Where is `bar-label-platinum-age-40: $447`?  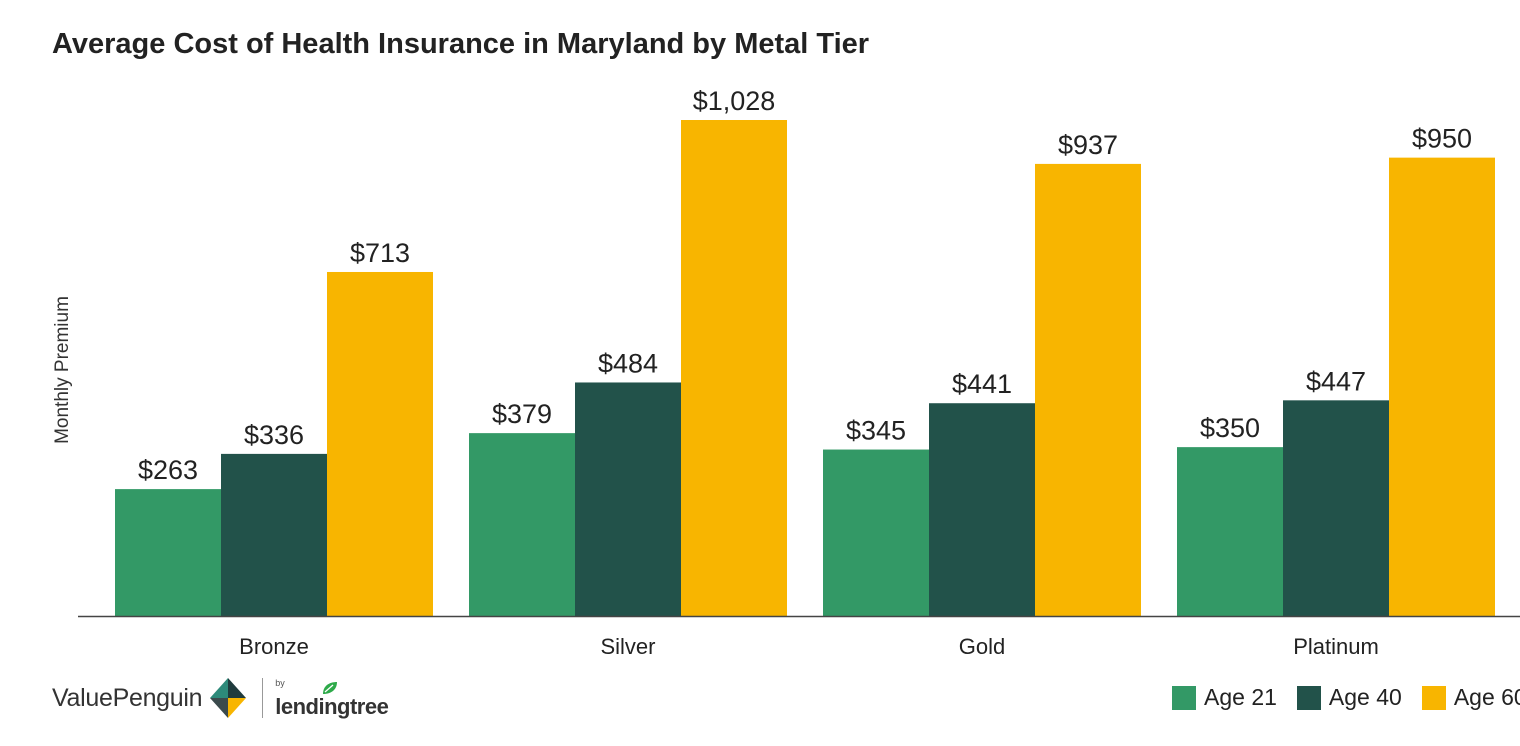 bar-label-platinum-age-40: $447 is located at coordinates (1336, 381).